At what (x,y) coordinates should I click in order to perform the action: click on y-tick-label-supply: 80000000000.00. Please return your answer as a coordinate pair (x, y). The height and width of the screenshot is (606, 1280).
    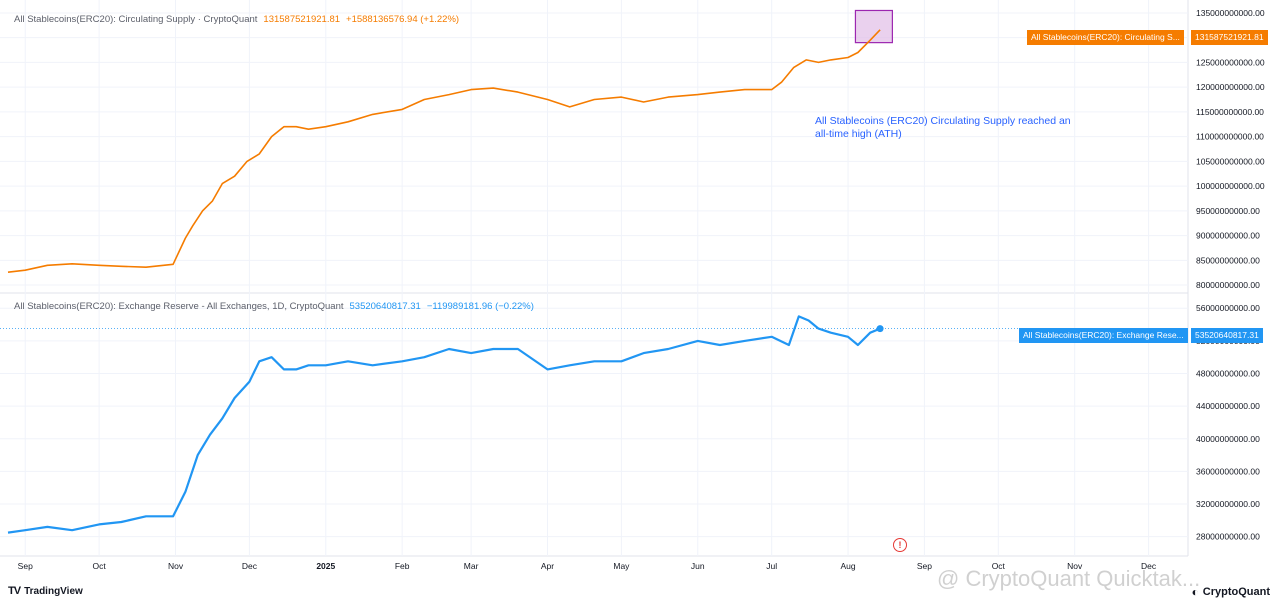
    Looking at the image, I should click on (1228, 285).